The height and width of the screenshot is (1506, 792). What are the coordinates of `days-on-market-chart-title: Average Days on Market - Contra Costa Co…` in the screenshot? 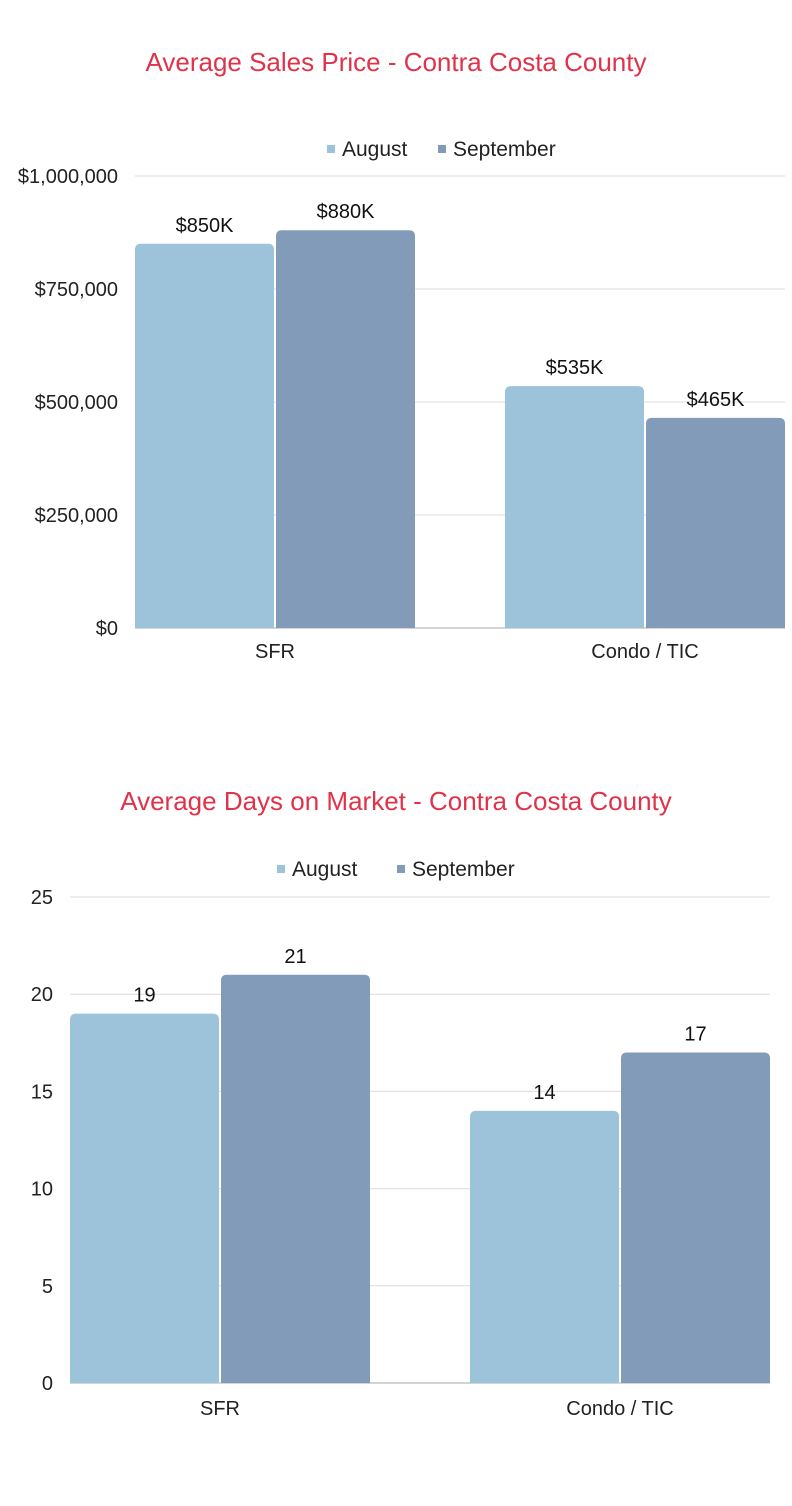 It's located at (396, 801).